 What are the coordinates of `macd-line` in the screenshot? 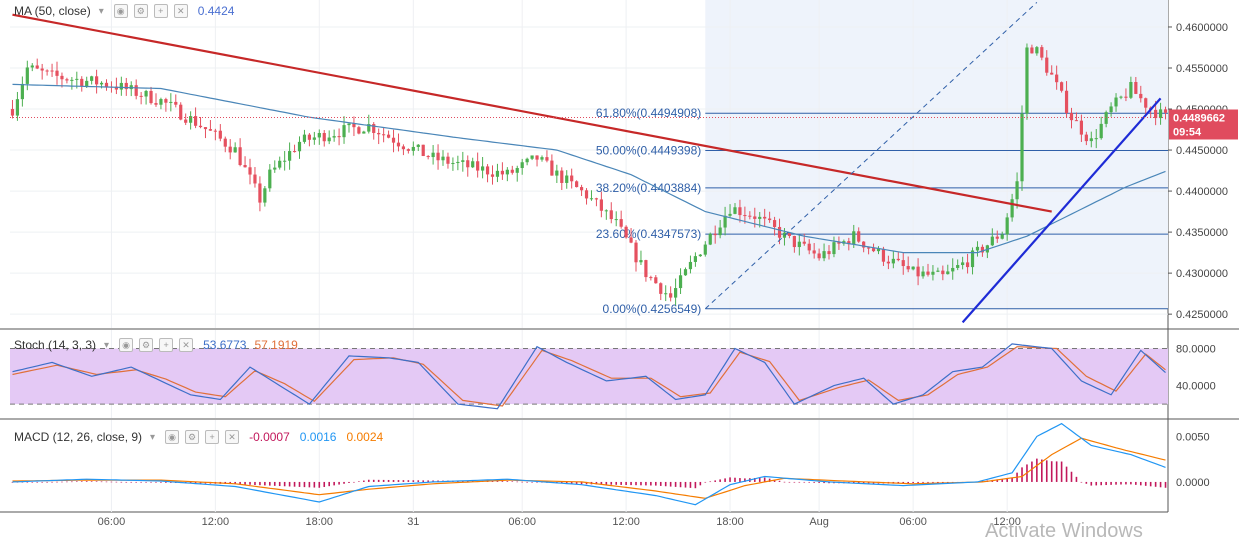 It's located at (589, 464).